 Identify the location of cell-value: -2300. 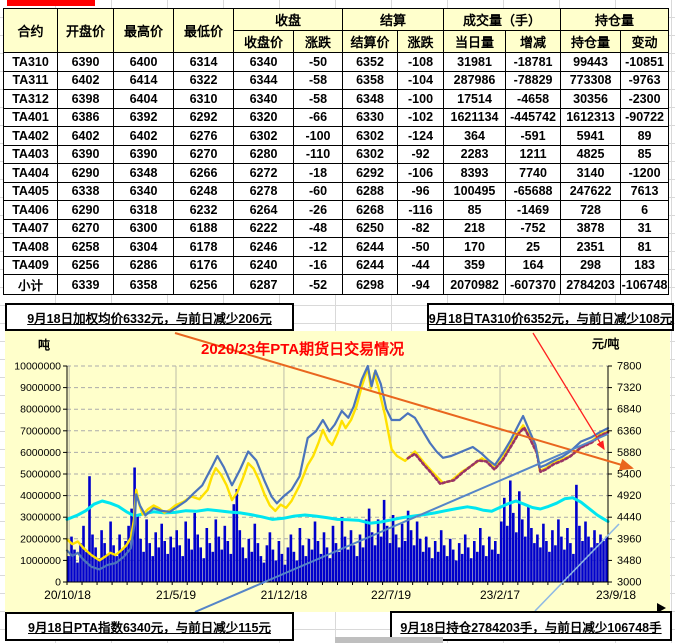
(645, 99).